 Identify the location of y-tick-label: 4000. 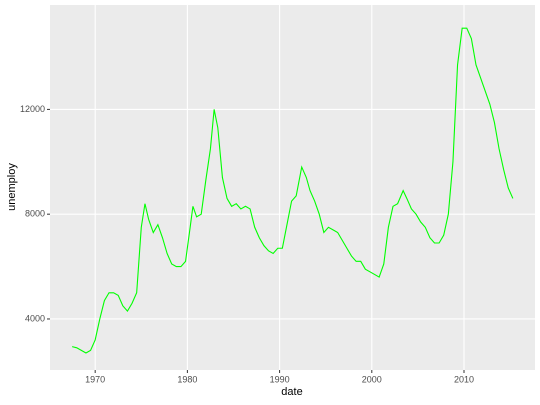
(35, 318).